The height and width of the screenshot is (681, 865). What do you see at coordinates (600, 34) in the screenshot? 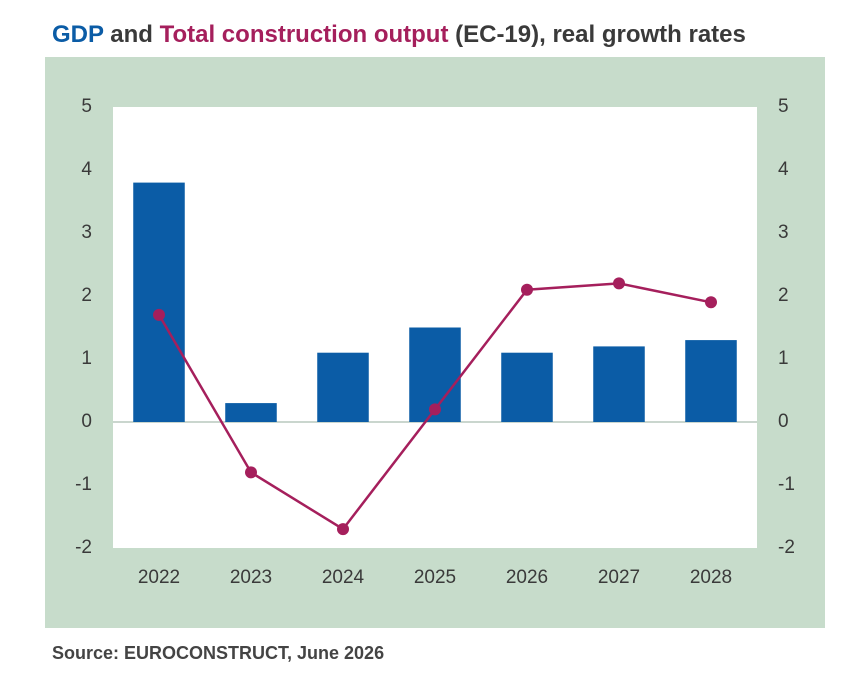
I see `title-suffix: (EC-19), real growth rates` at bounding box center [600, 34].